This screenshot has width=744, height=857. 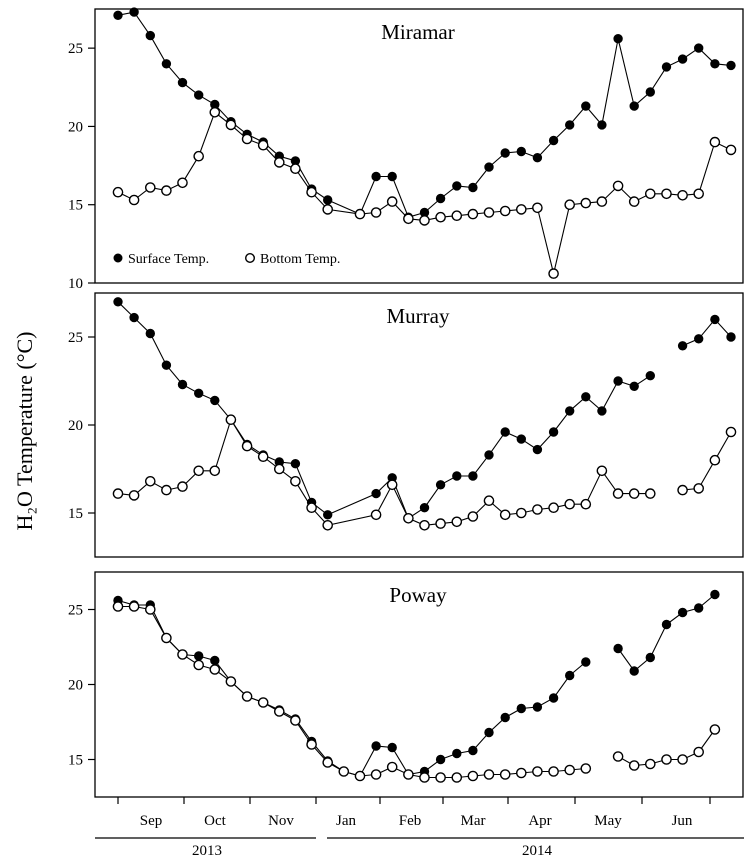 I want to click on panel-title: Poway, so click(x=418, y=595).